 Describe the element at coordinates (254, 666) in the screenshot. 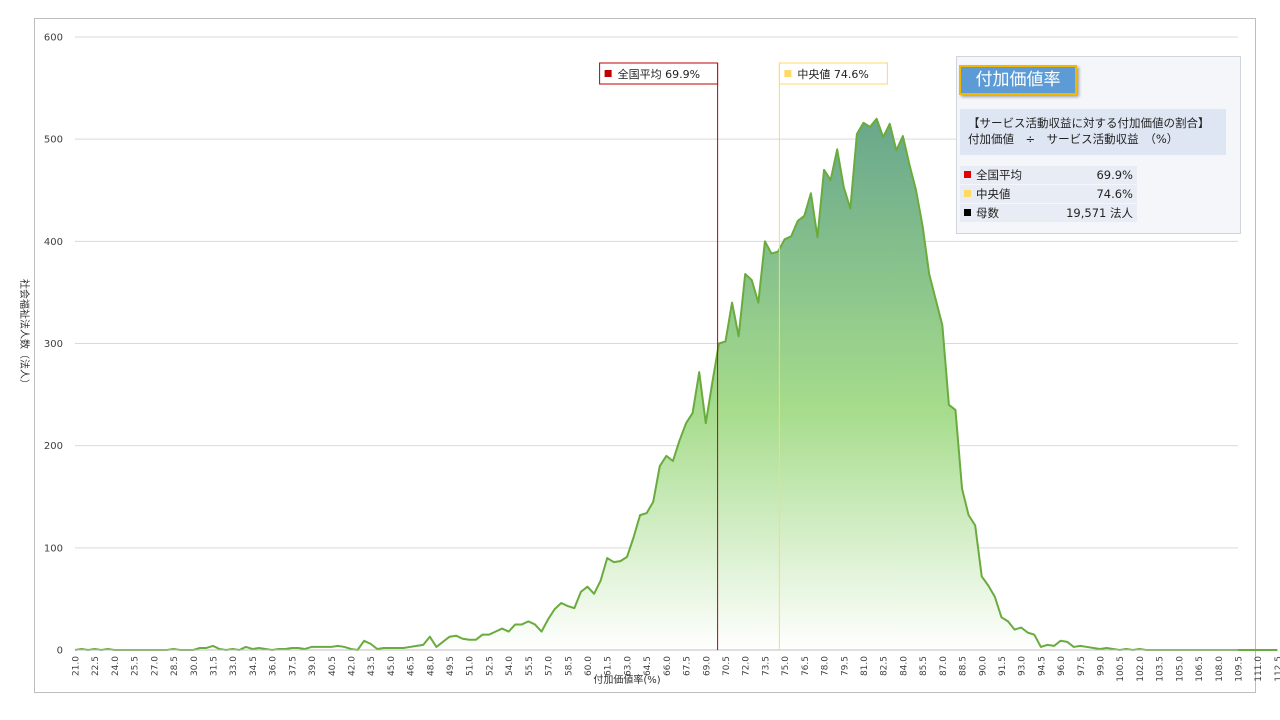

I see `x-tick-label: 34.5` at that location.